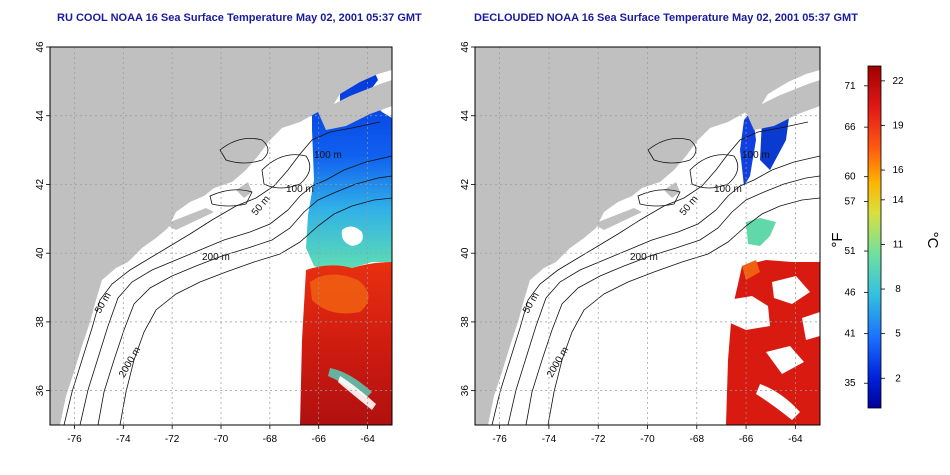 The image size is (950, 475). I want to click on right-land-long-island, so click(617, 219).